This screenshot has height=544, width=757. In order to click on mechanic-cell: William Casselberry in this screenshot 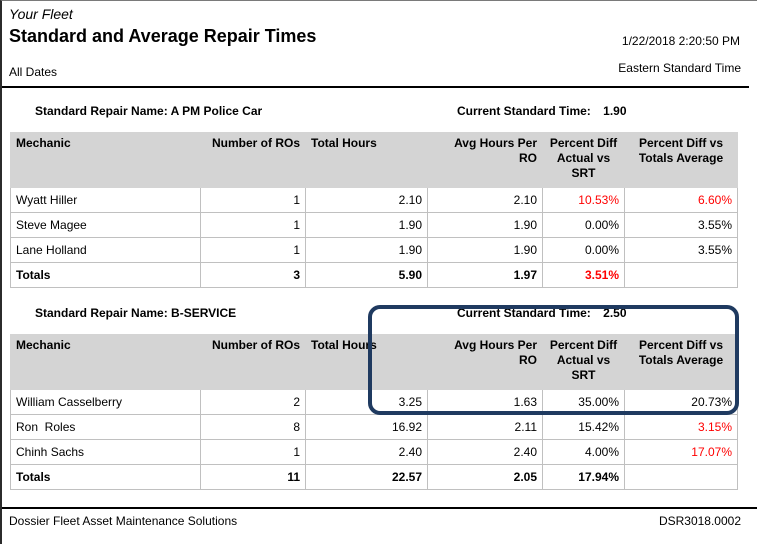, I will do `click(105, 402)`.